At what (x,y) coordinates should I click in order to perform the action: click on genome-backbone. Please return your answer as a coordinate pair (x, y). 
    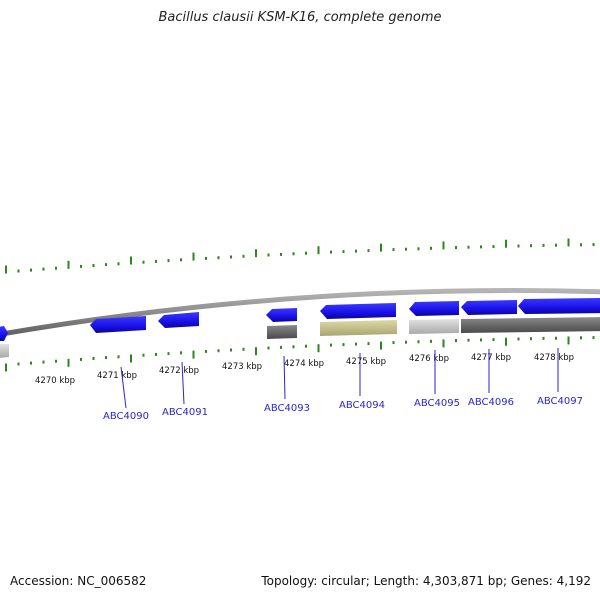
    Looking at the image, I should click on (300, 312).